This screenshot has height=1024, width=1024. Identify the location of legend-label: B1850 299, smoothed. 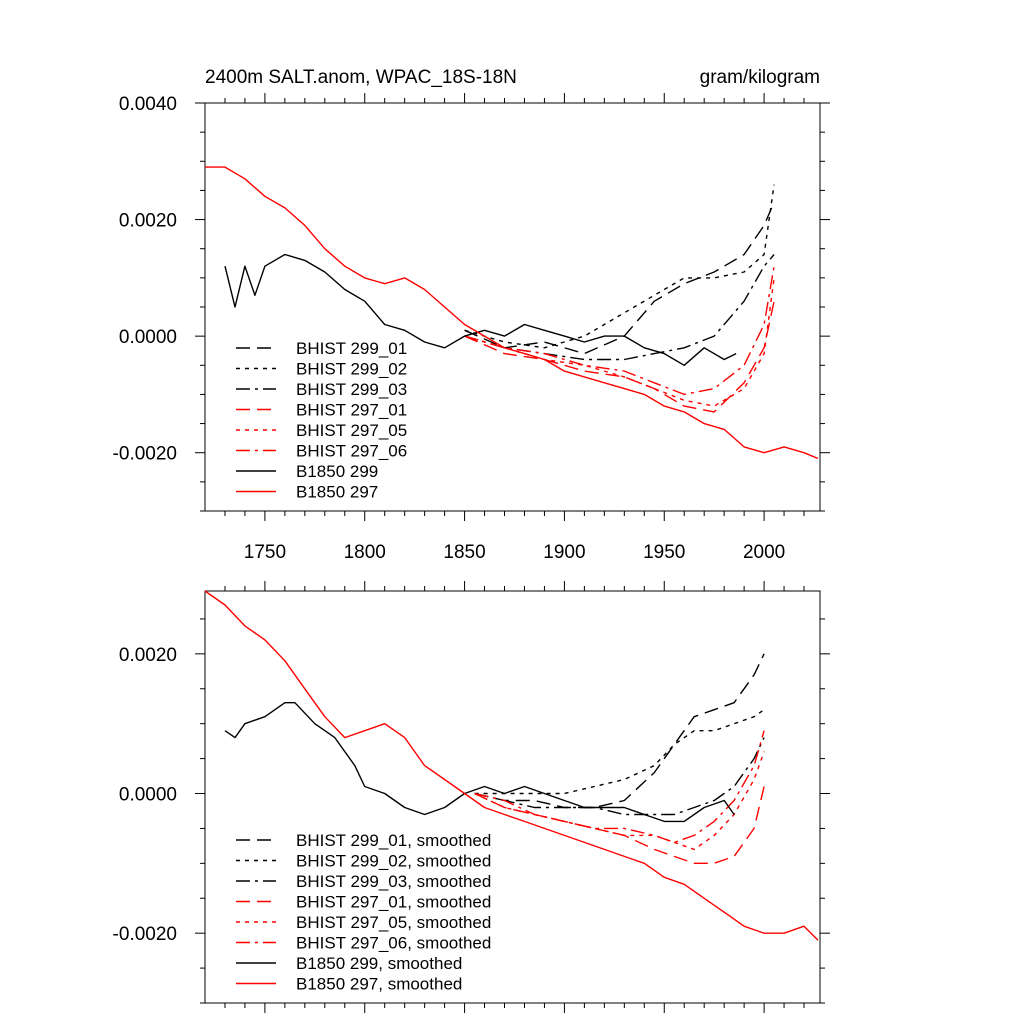
(379, 963).